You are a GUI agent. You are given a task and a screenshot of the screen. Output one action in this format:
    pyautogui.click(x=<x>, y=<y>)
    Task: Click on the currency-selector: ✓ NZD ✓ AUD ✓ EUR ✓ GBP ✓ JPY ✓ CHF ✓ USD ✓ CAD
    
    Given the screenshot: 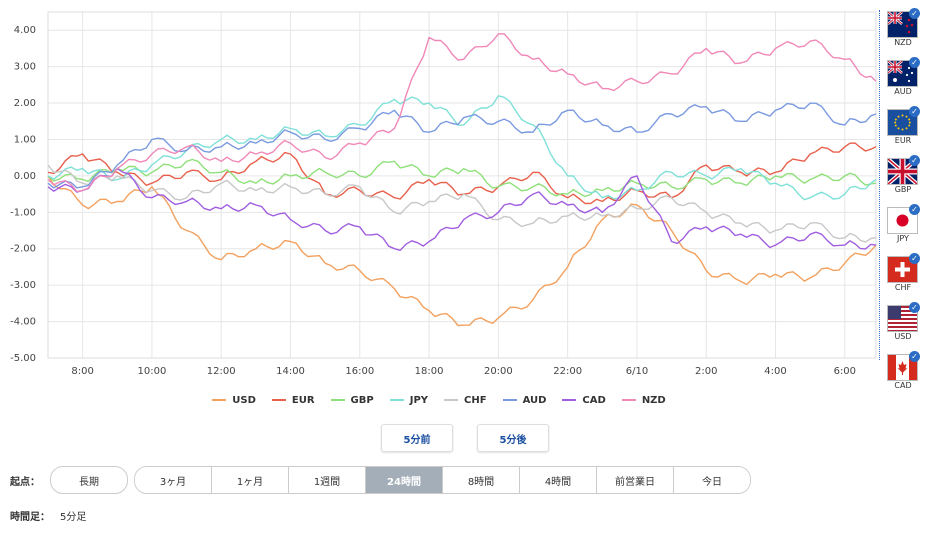 What is the action you would take?
    pyautogui.click(x=903, y=204)
    